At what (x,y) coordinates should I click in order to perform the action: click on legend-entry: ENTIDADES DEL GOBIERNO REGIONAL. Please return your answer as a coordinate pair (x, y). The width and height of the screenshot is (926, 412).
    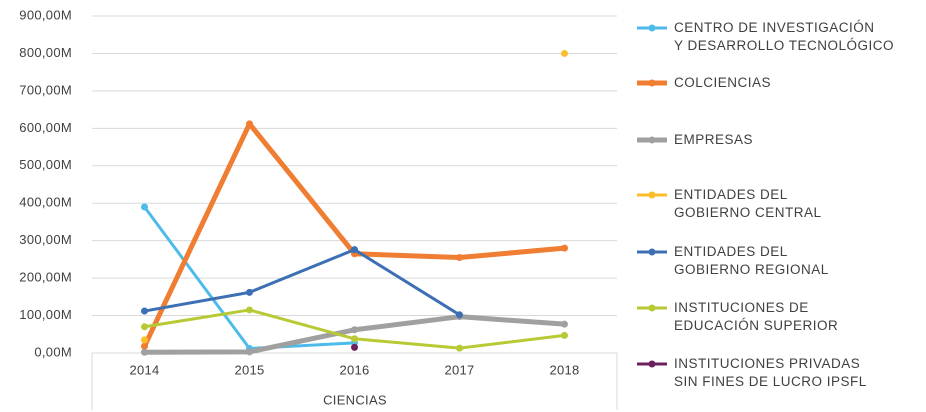
    Looking at the image, I should click on (732, 261).